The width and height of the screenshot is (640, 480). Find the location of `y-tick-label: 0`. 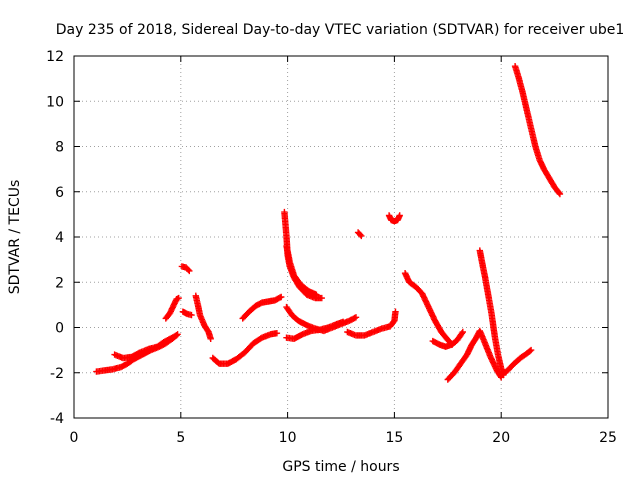

y-tick-label: 0 is located at coordinates (59, 329).